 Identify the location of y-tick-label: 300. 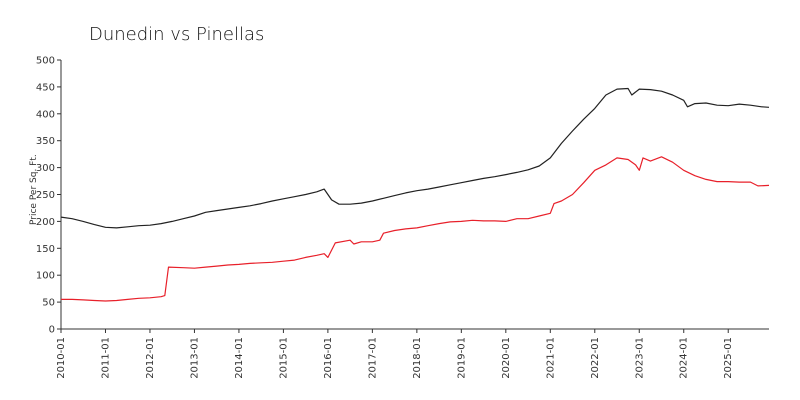
(45, 168).